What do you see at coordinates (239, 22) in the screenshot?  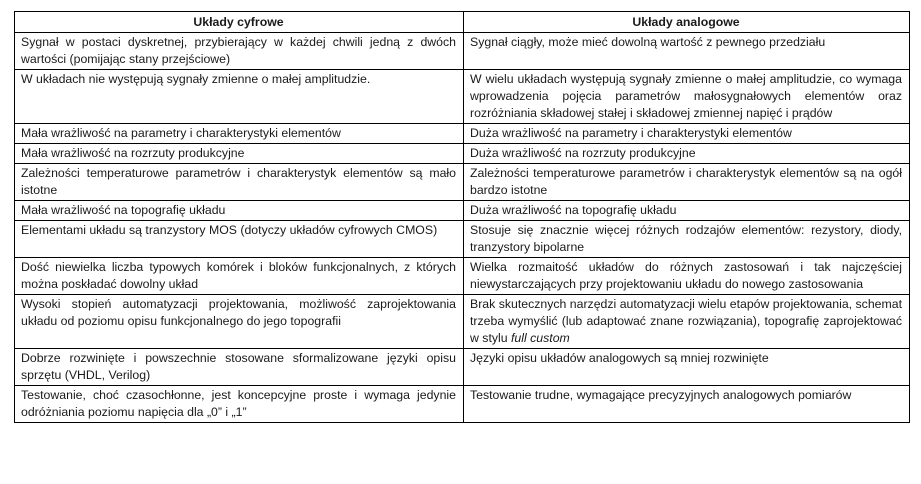 I see `header-digital: Układy cyfrowe` at bounding box center [239, 22].